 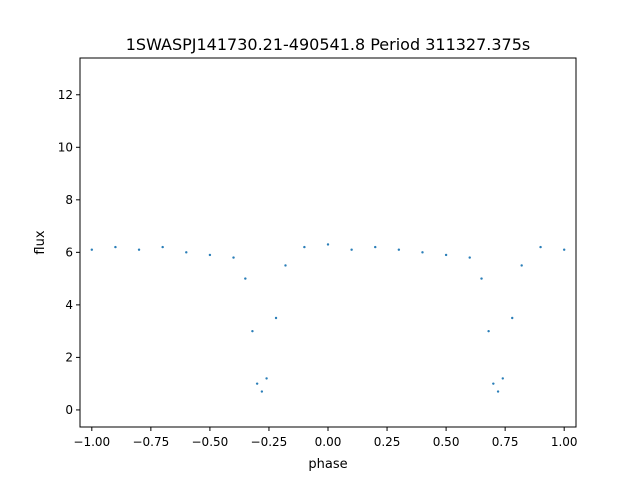 What do you see at coordinates (446, 442) in the screenshot?
I see `x-tick-label: 0.50` at bounding box center [446, 442].